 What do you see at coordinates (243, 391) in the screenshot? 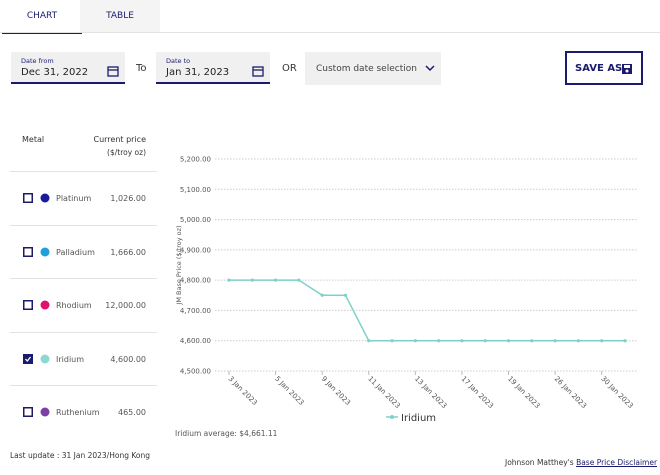
I see `x-tick-label: 3 Jan 2023` at bounding box center [243, 391].